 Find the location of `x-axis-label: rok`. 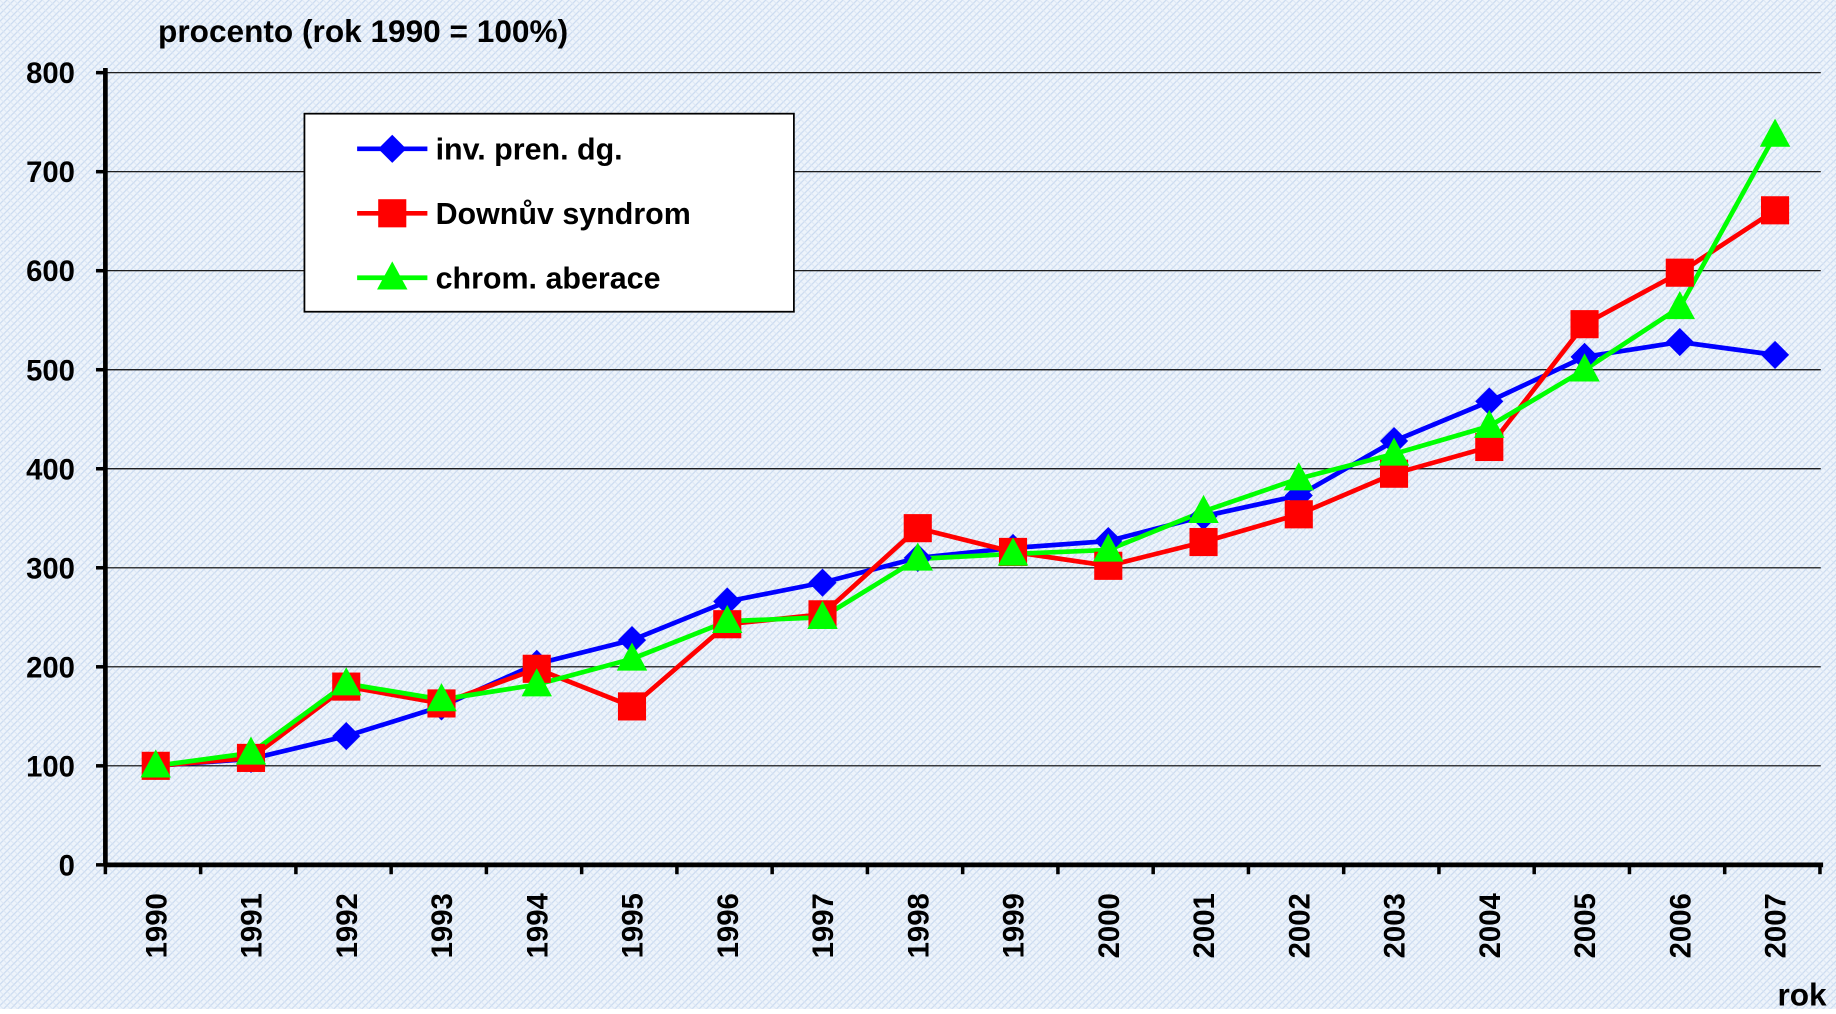

x-axis-label: rok is located at coordinates (1802, 992).